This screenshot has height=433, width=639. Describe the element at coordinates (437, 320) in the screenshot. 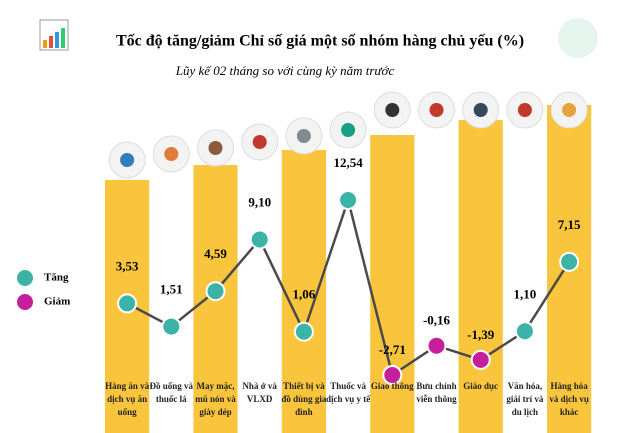

I see `value-label: -0,16` at that location.